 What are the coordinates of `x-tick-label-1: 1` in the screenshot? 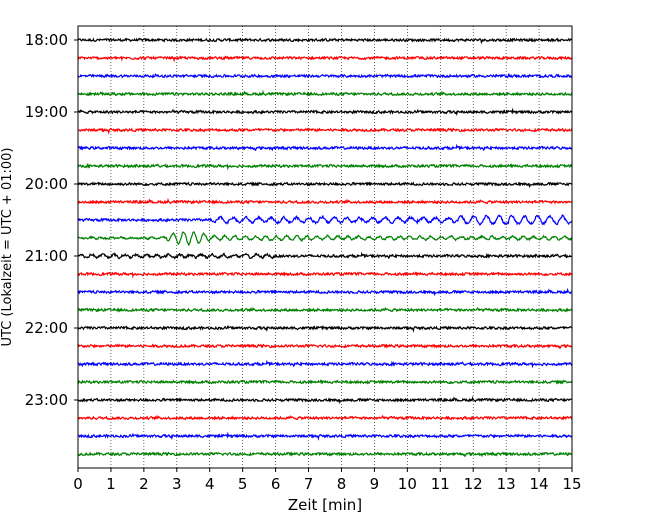 It's located at (111, 484).